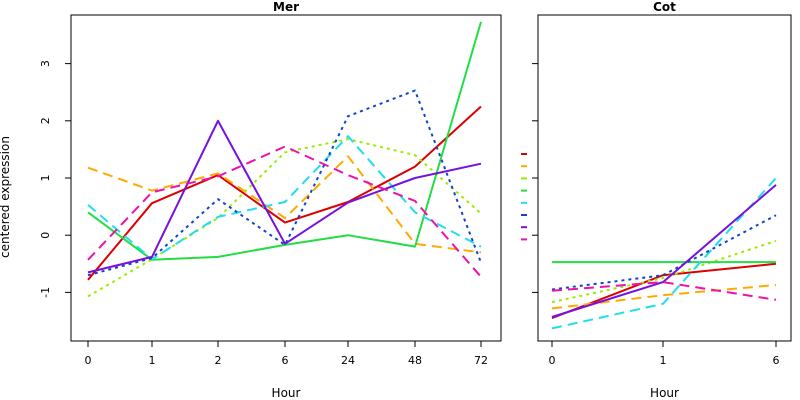 The image size is (800, 400). I want to click on x-tick-label: 48, so click(415, 360).